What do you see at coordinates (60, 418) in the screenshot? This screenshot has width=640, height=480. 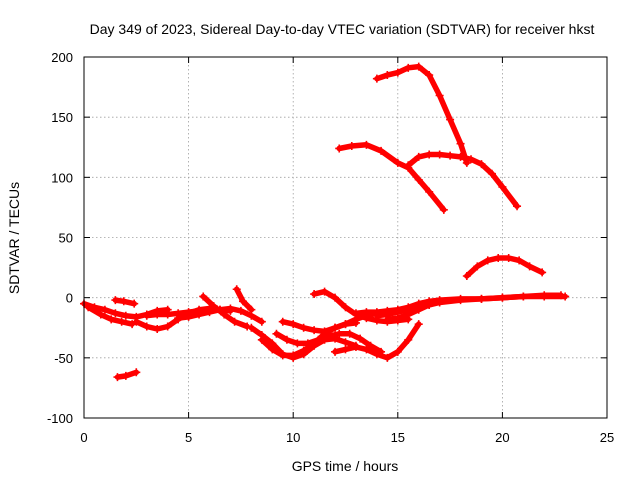 I see `y-tick-label: -100` at bounding box center [60, 418].